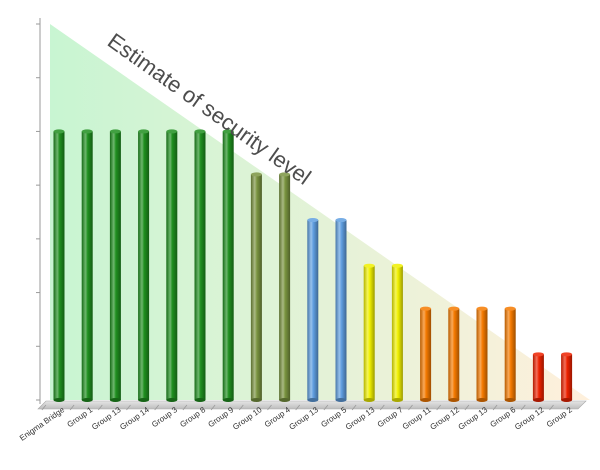 This screenshot has height=470, width=600. I want to click on plot-floor, so click(312, 405).